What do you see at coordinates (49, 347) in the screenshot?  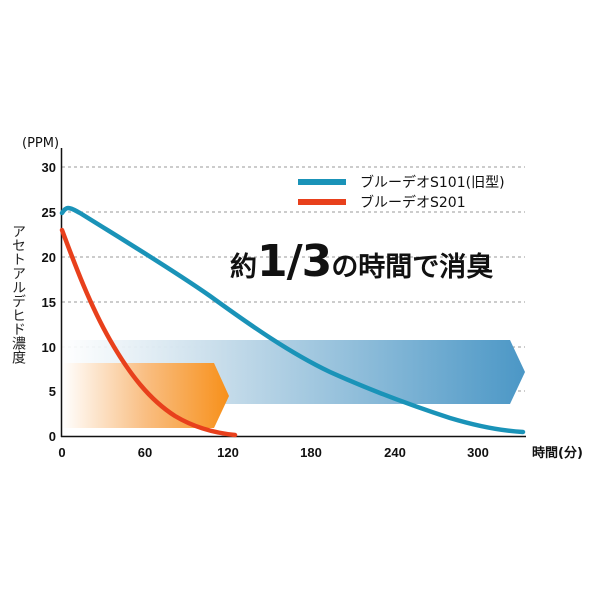 I see `y-tick-label: 10` at bounding box center [49, 347].